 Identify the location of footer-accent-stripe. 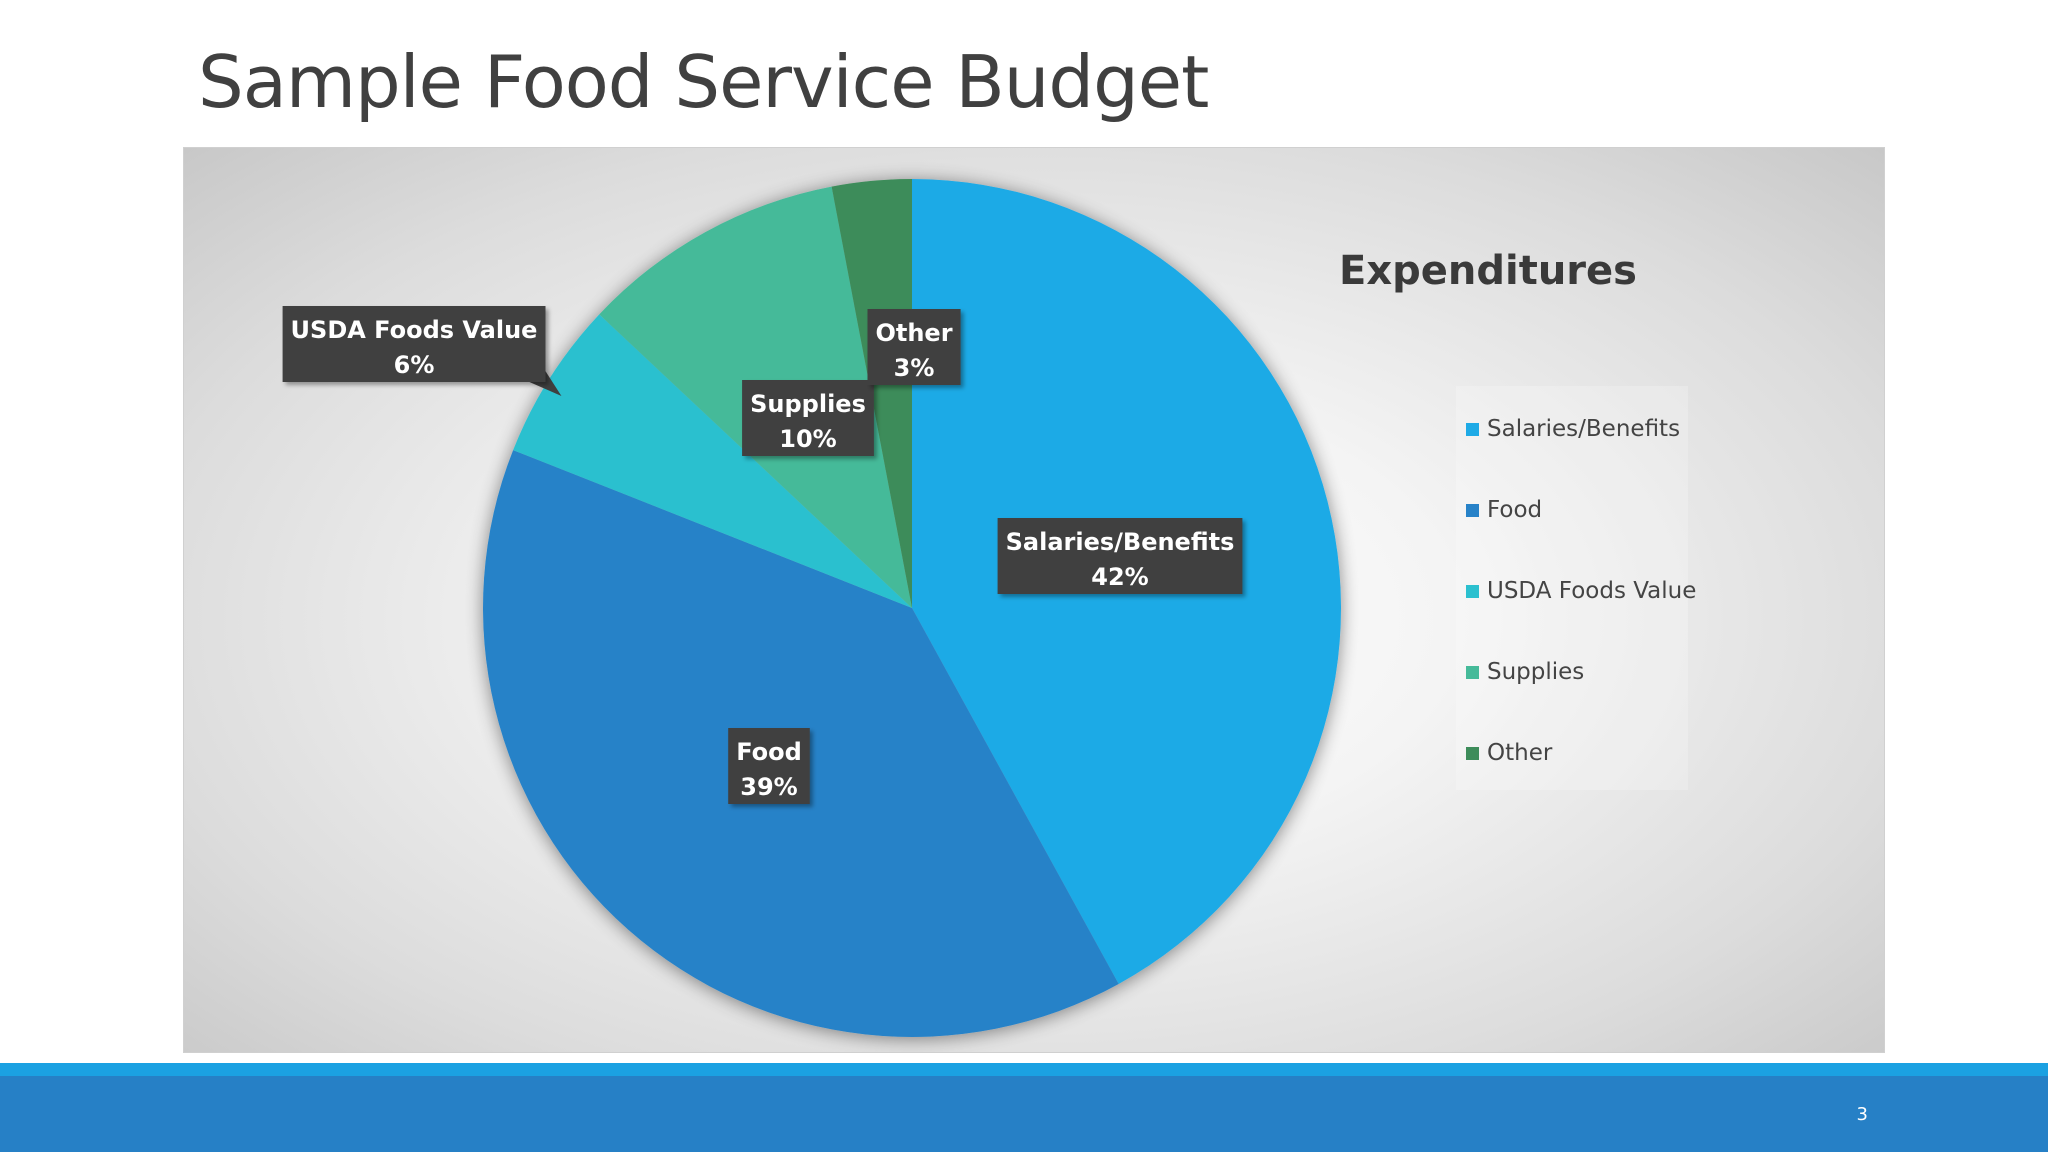
(1024, 1069).